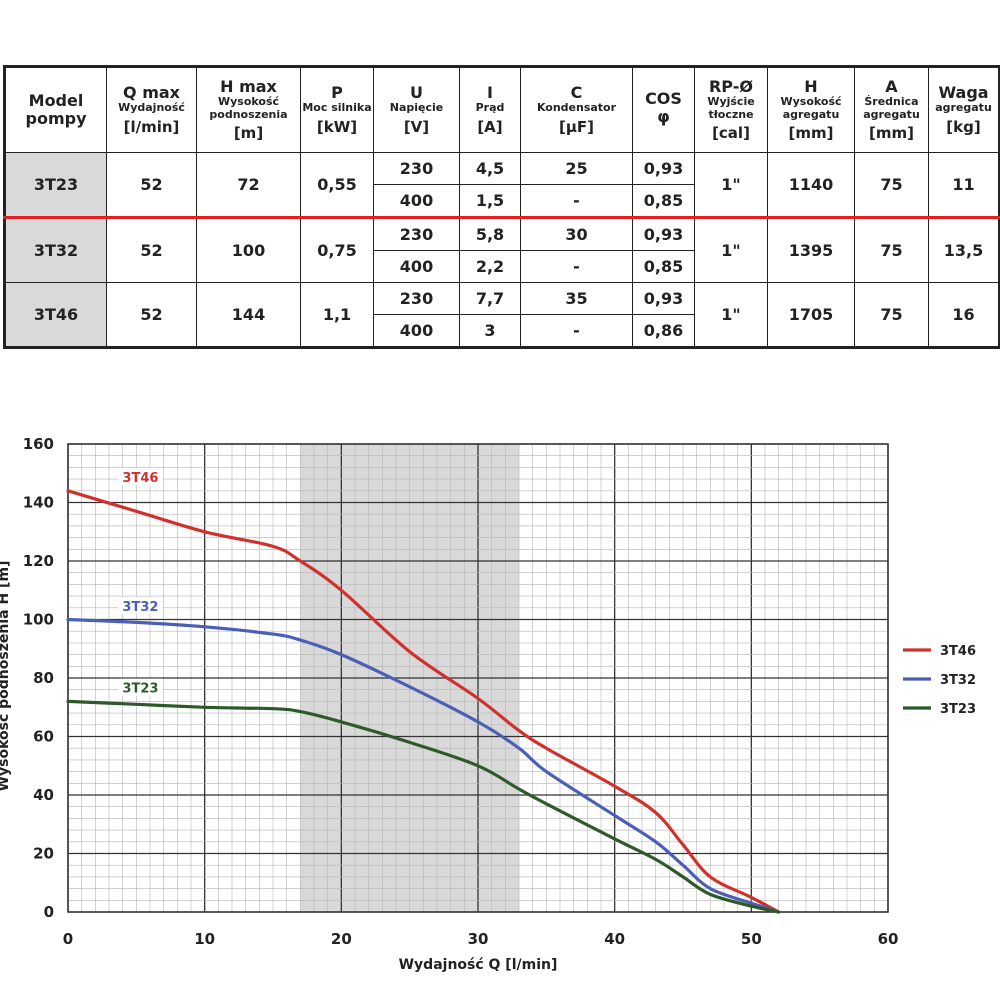  What do you see at coordinates (151, 108) in the screenshot?
I see `header-desc: Wydajność` at bounding box center [151, 108].